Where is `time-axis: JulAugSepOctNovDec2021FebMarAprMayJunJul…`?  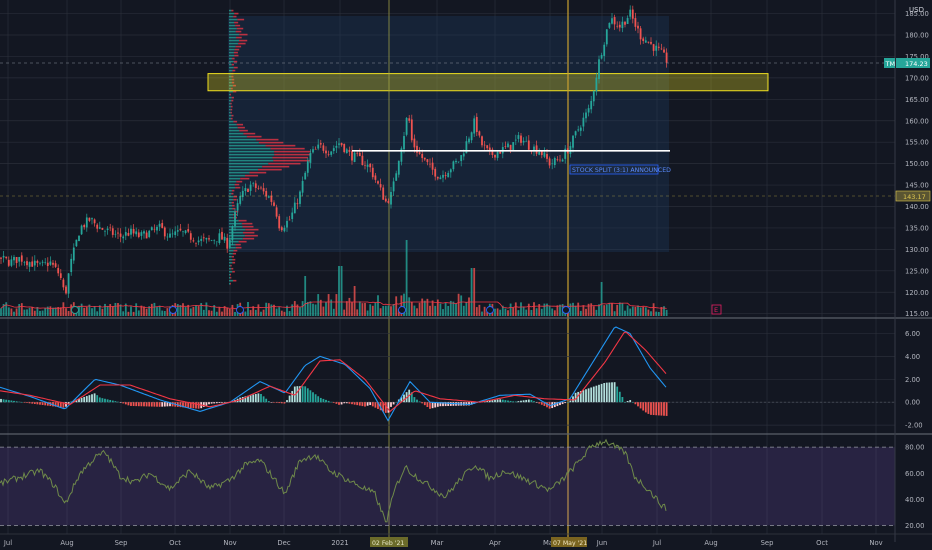
time-axis: JulAugSepOctNovDec2021FebMarAprMayJunJul… is located at coordinates (443, 543).